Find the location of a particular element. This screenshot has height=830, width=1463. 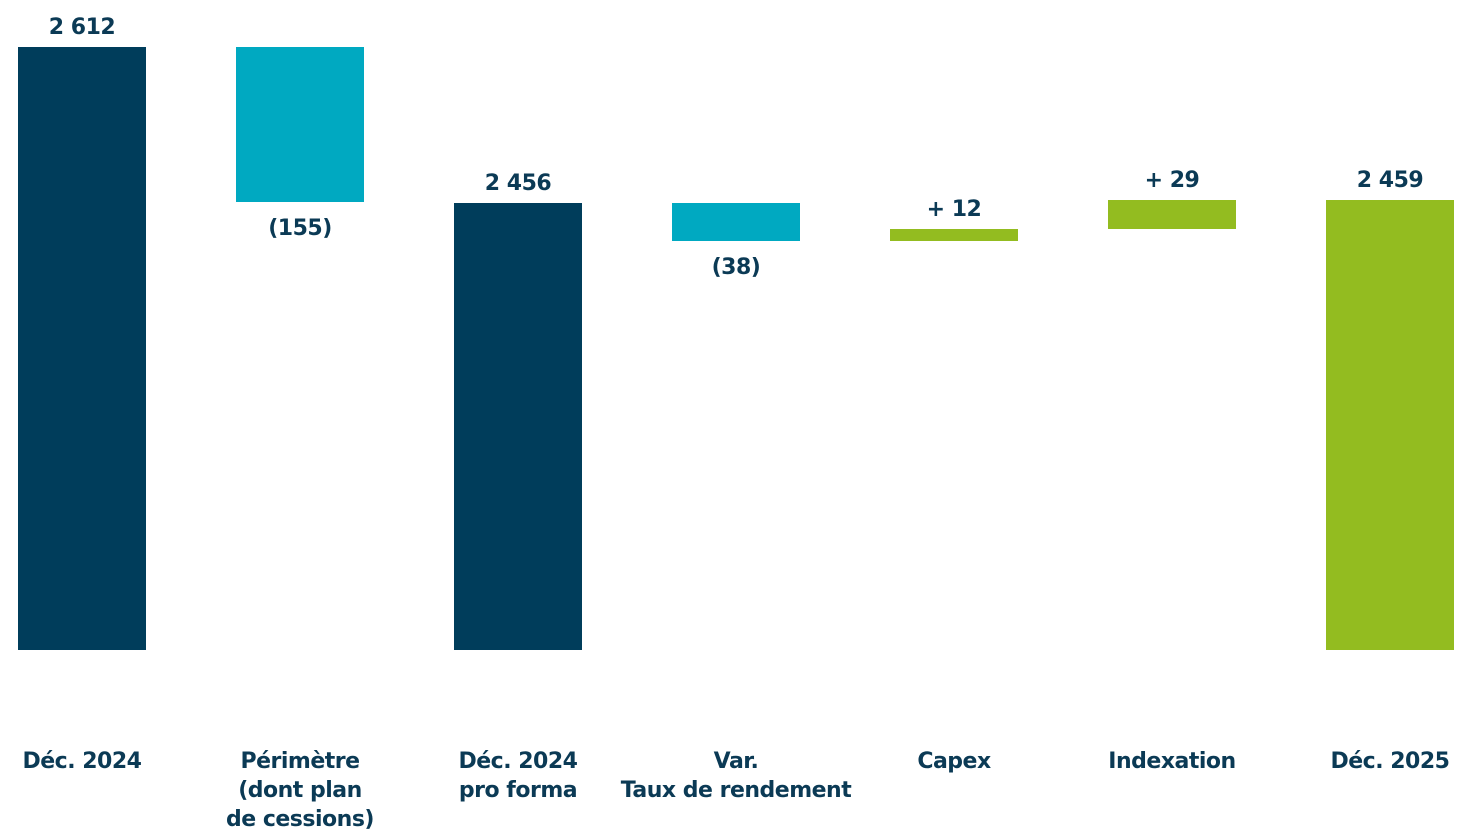

x-tick-label-line: Déc. 2025 is located at coordinates (1390, 761).